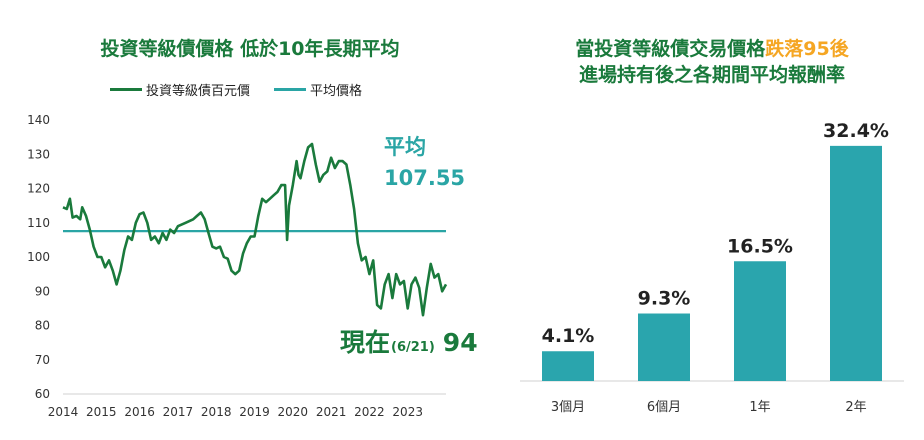 The image size is (924, 440). I want to click on right-chart-title: 當投資等級債交易價格跌落95後 進場持有後之各期間平均報酬率, so click(712, 62).